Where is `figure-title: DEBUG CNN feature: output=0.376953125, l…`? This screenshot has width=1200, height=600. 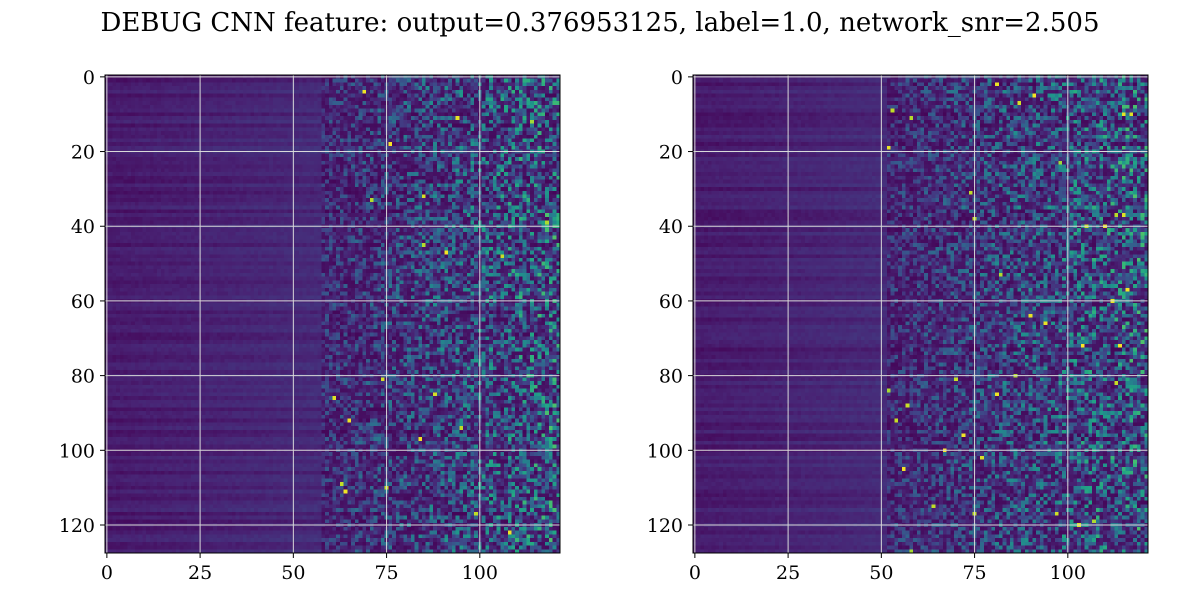 figure-title: DEBUG CNN feature: output=0.376953125, l… is located at coordinates (600, 23).